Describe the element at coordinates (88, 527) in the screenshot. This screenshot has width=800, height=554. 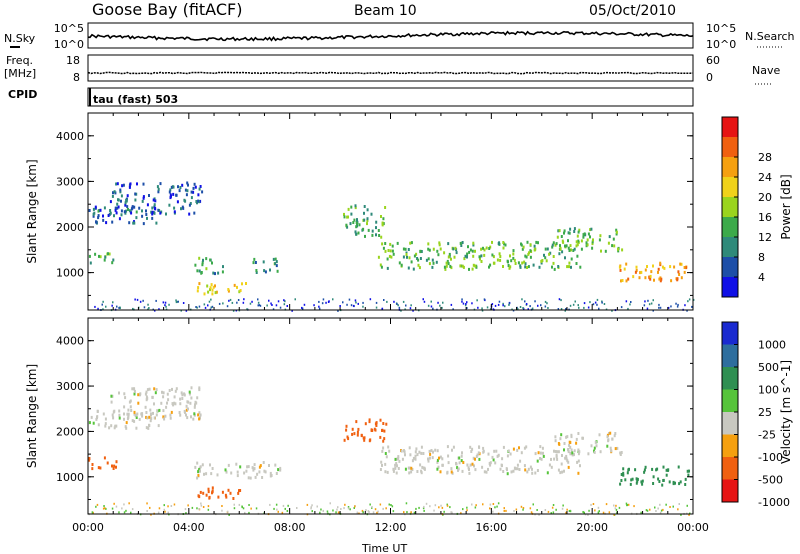
I see `x-tick-label: 00:00` at that location.